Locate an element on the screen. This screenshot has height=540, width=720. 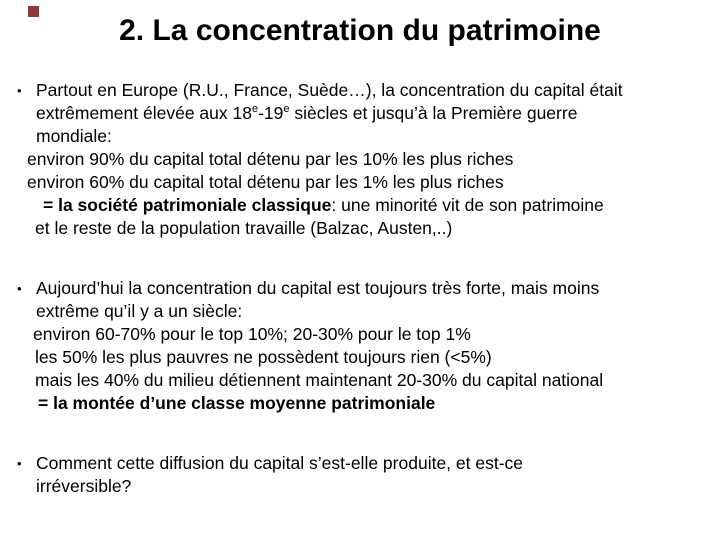
bullet1-subline-3-bold: = la société patrimoniale classique is located at coordinates (187, 205).